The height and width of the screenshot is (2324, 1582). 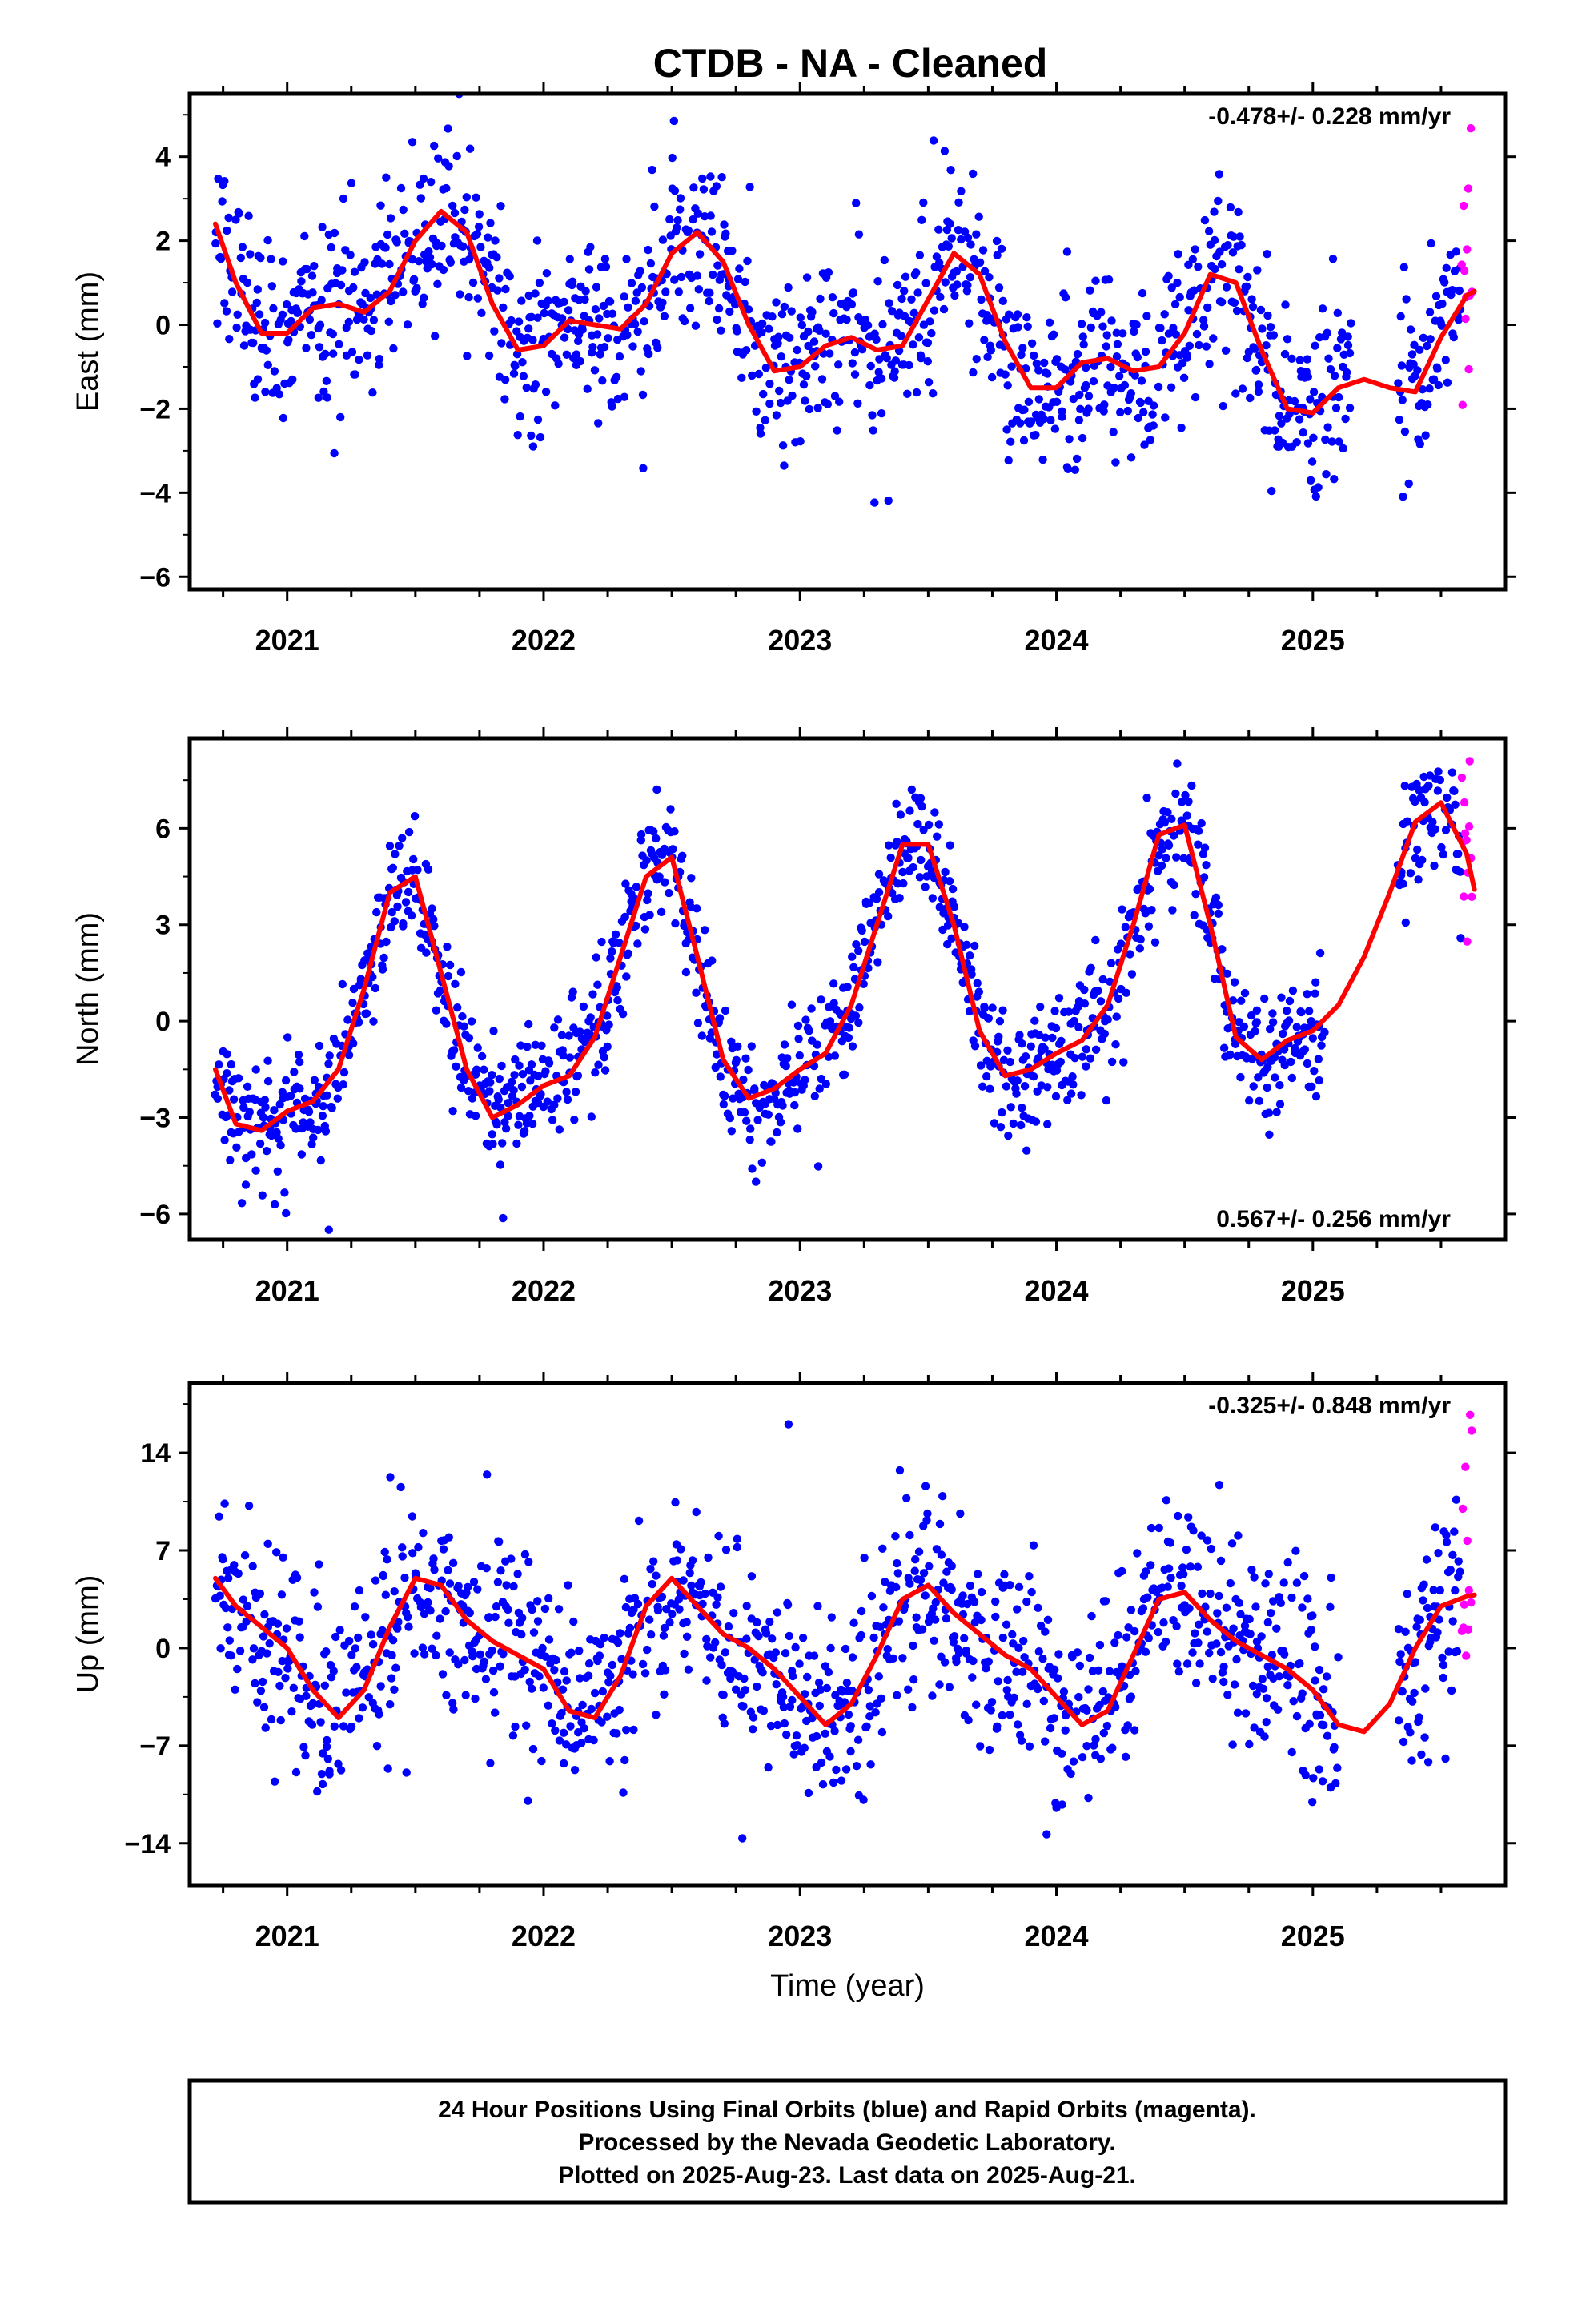 I want to click on x-tick-label: 2025, so click(x=1313, y=640).